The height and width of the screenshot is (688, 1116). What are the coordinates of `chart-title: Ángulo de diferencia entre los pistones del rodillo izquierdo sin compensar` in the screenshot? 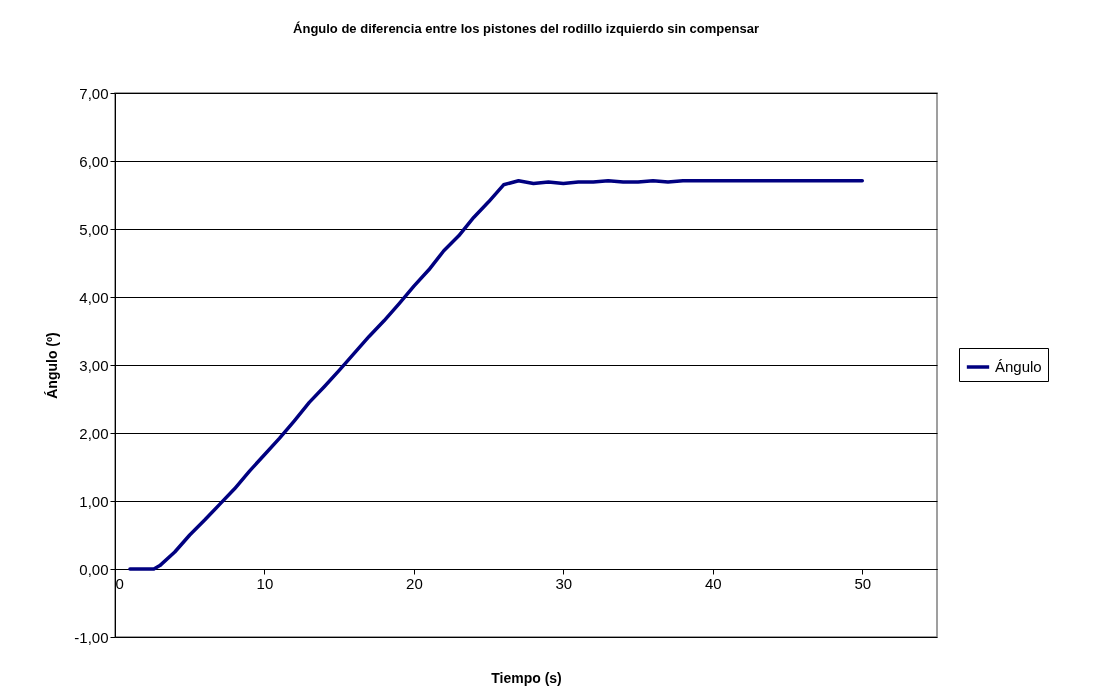 It's located at (526, 28).